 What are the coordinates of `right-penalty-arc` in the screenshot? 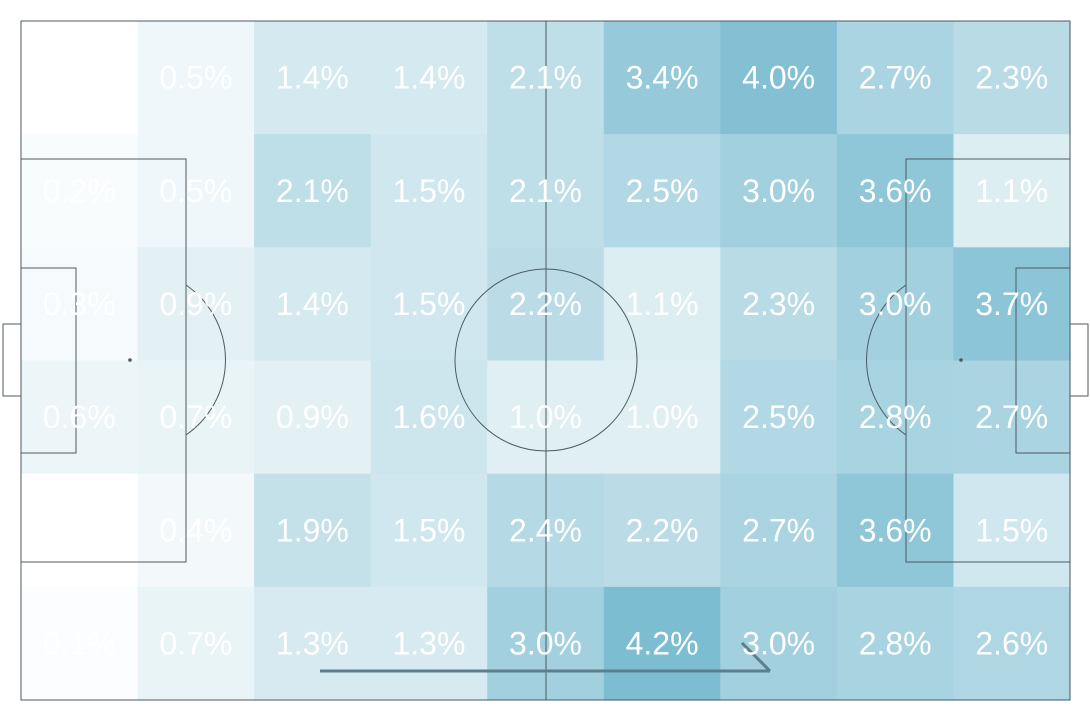 It's located at (886, 360).